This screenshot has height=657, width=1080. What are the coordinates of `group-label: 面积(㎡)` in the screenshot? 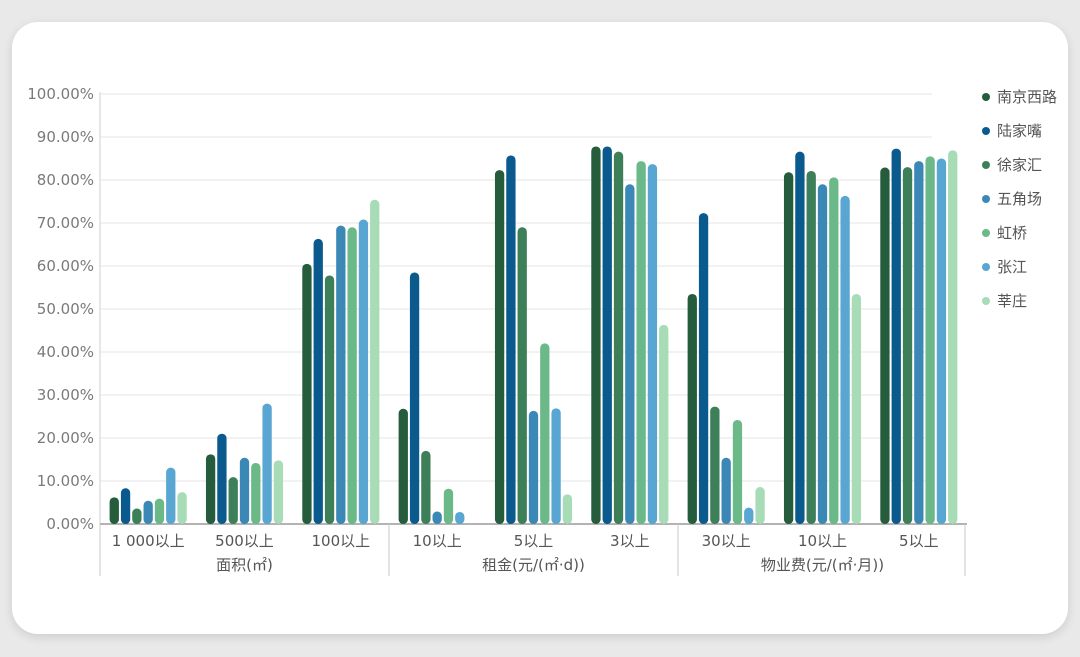 It's located at (244, 565).